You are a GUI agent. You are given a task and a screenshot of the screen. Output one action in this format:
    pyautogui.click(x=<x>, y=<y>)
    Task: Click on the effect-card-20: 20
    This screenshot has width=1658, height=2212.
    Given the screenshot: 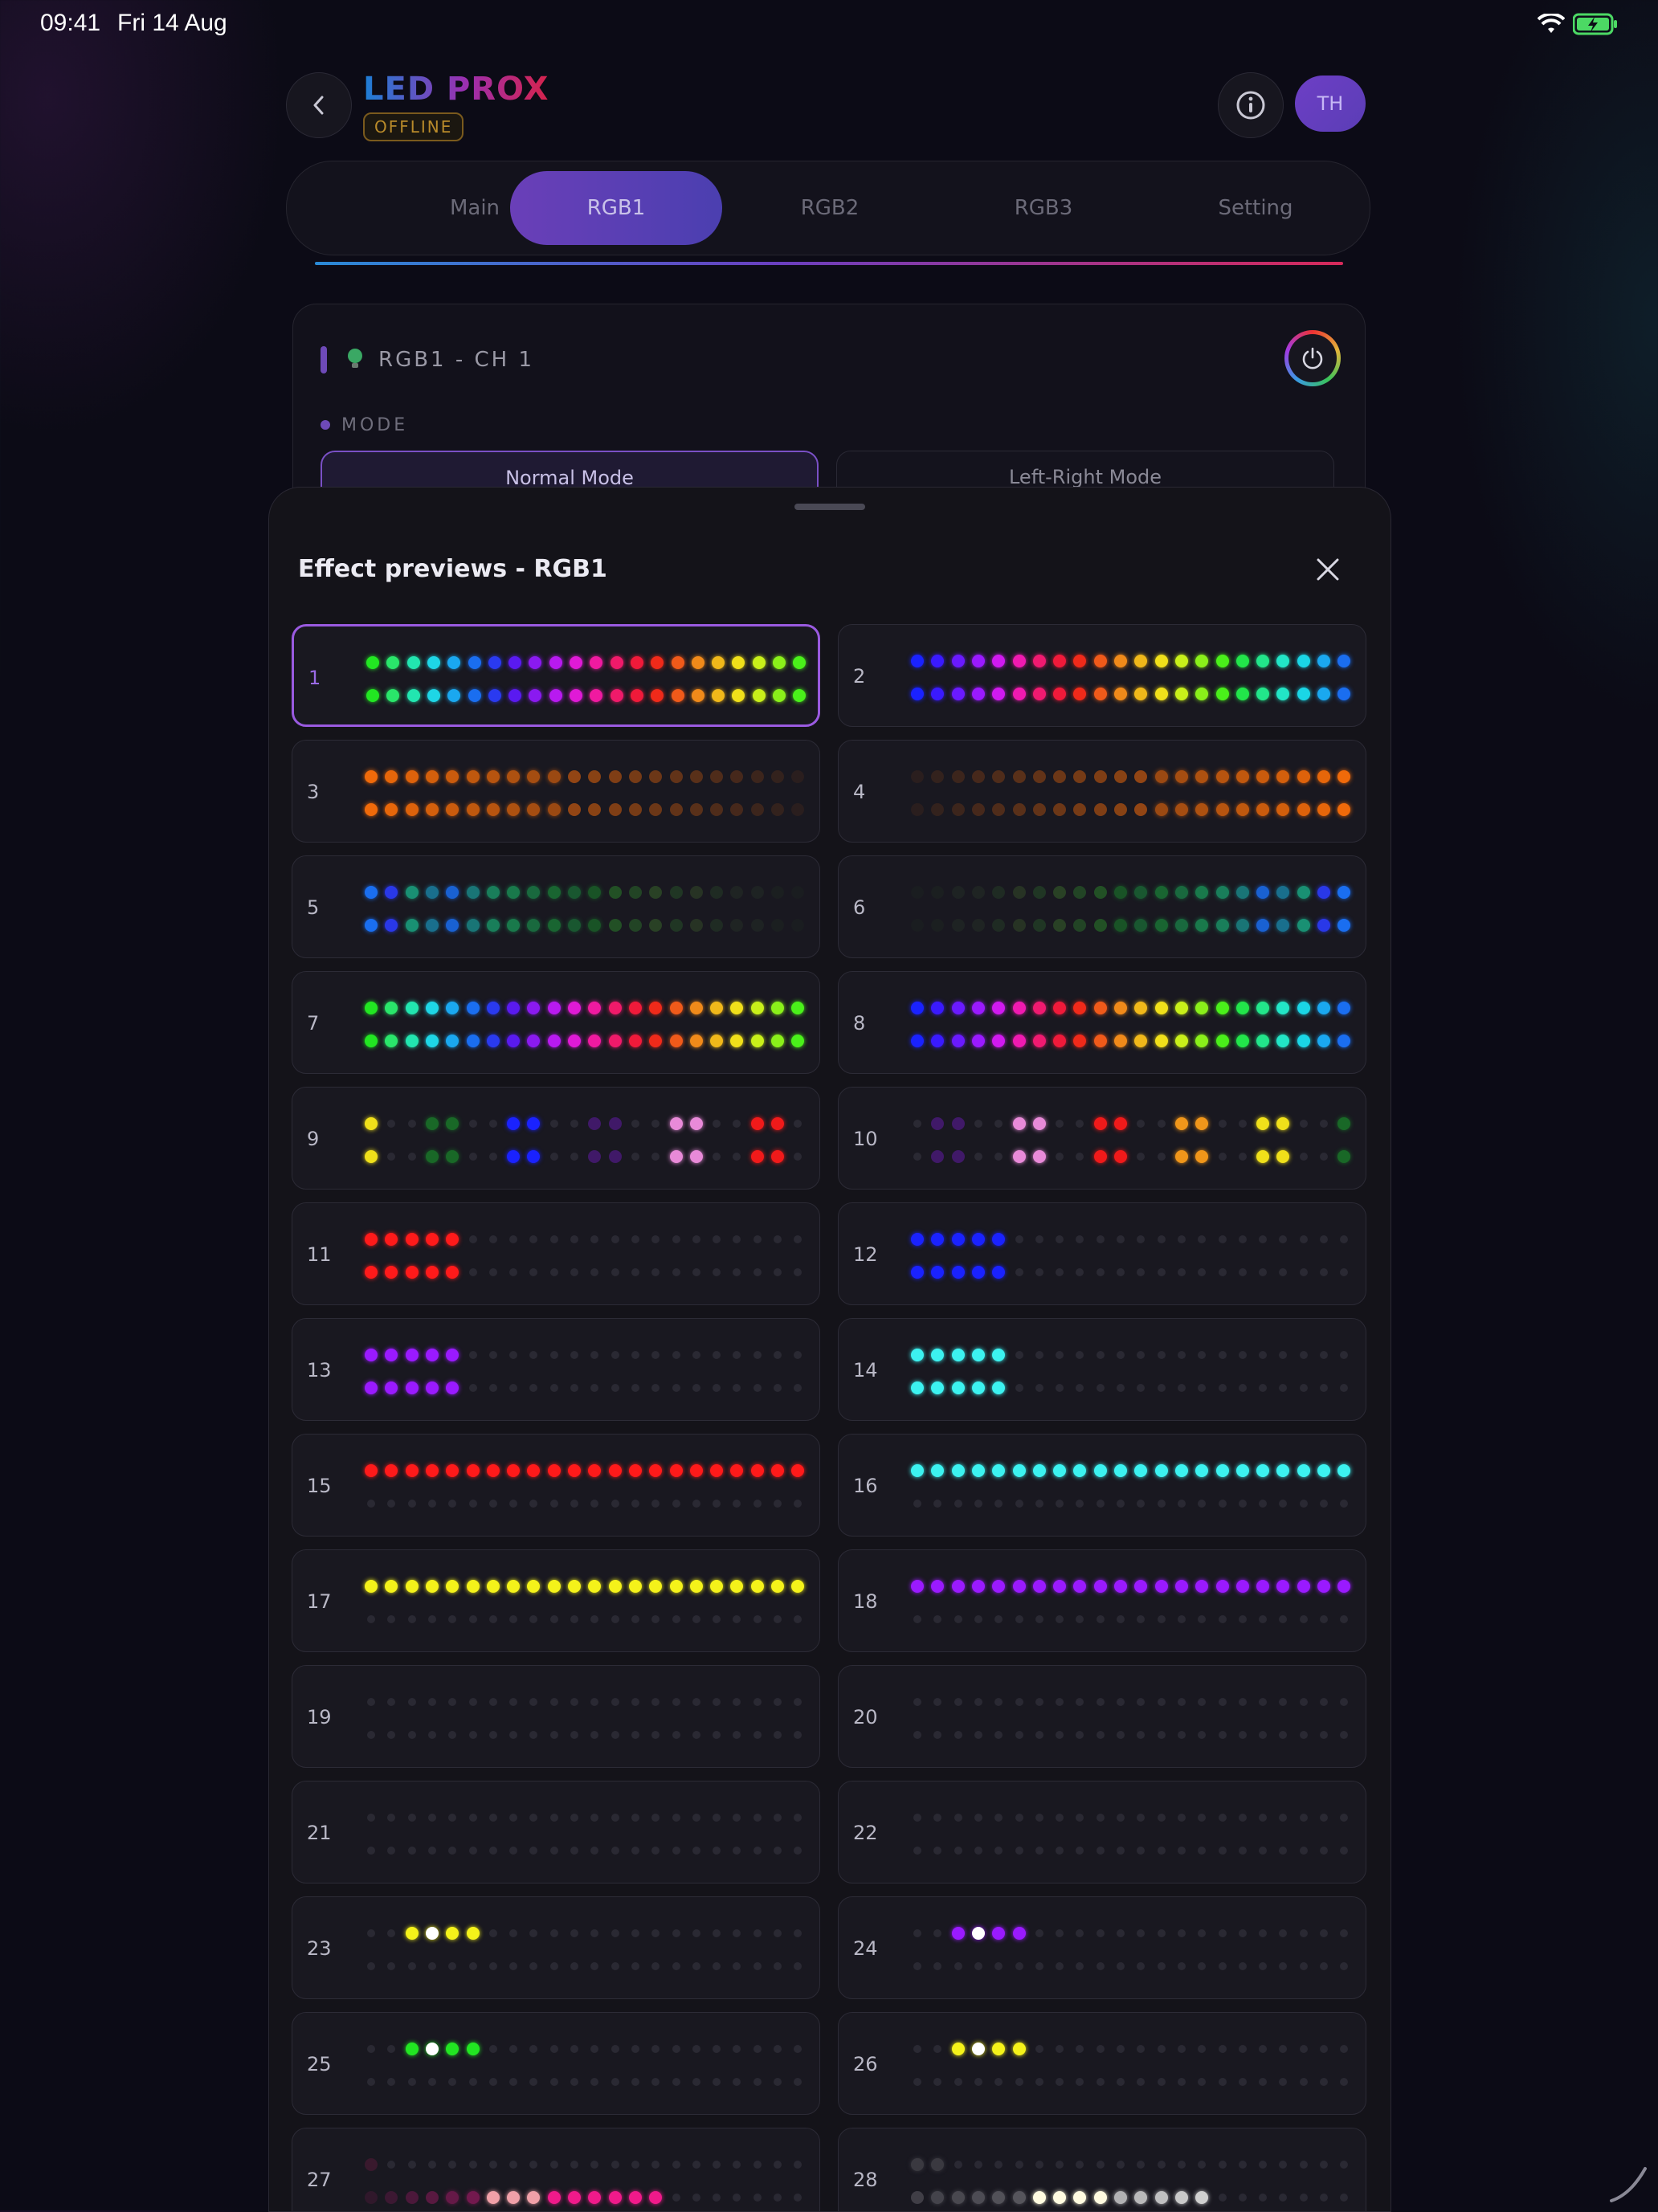 What is the action you would take?
    pyautogui.click(x=1102, y=1716)
    